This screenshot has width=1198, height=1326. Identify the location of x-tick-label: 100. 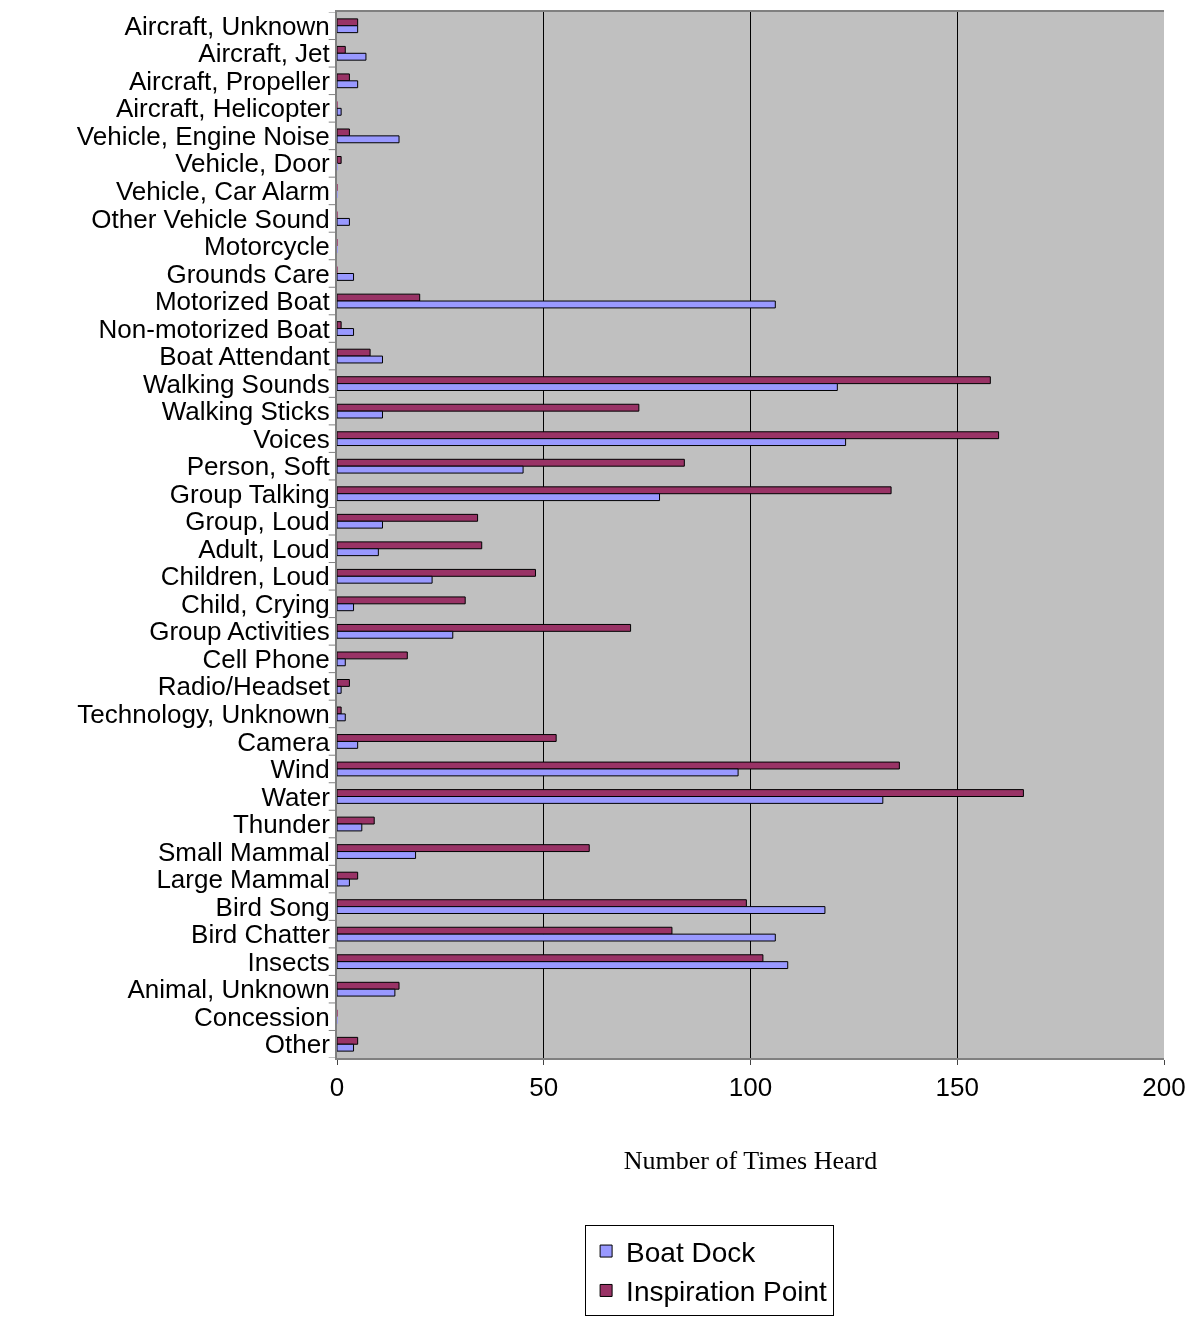
(750, 1087).